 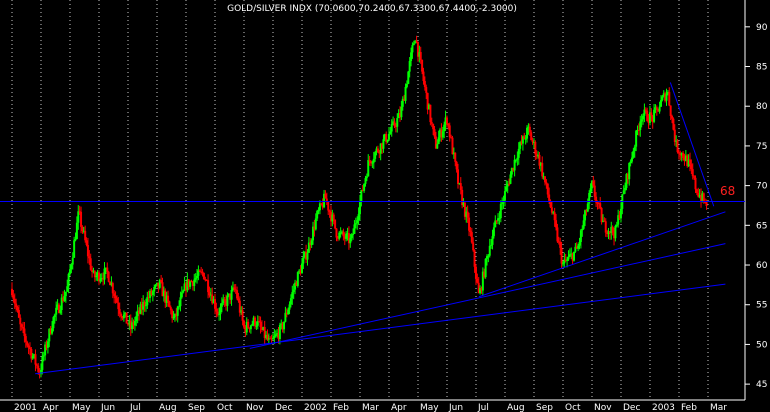 I want to click on x-tick-label: Nov, so click(x=255, y=407).